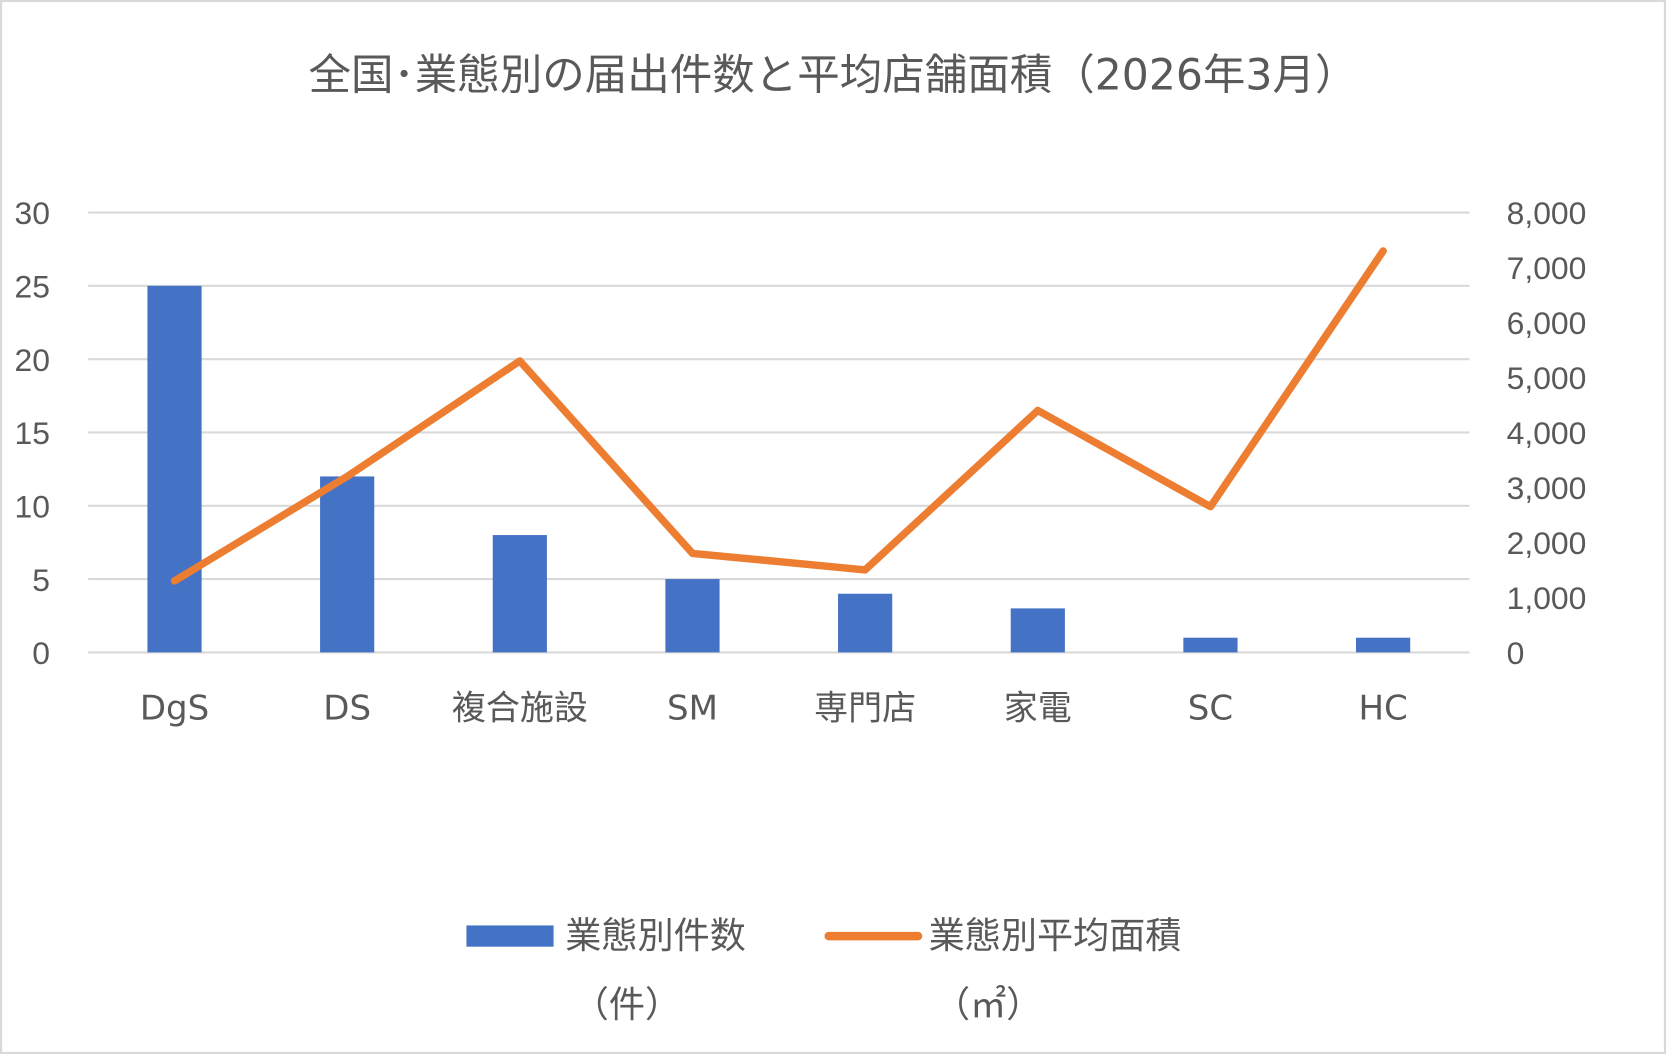  Describe the element at coordinates (1547, 323) in the screenshot. I see `right-axis-tick: 6,000` at that location.